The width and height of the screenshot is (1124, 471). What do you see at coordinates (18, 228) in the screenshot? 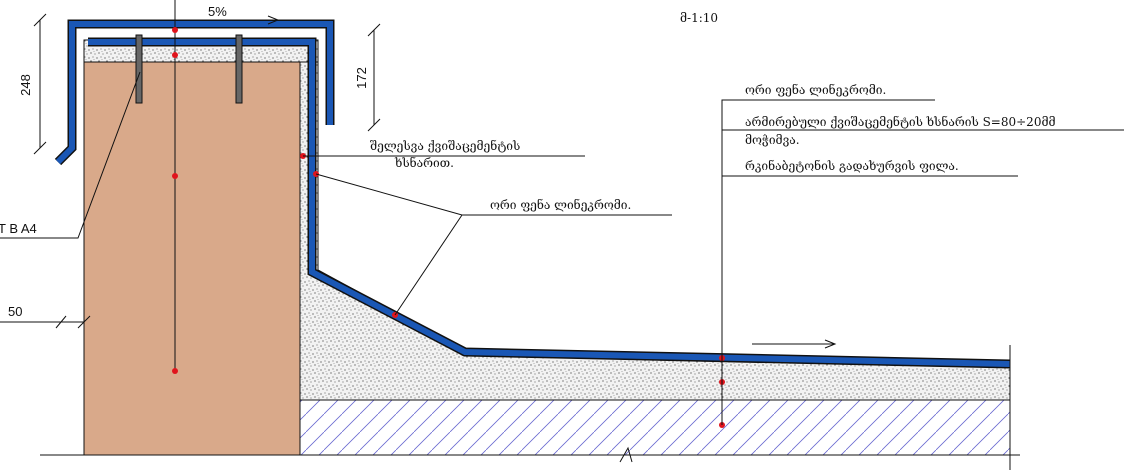
I see `fastener-label: T B A4` at bounding box center [18, 228].